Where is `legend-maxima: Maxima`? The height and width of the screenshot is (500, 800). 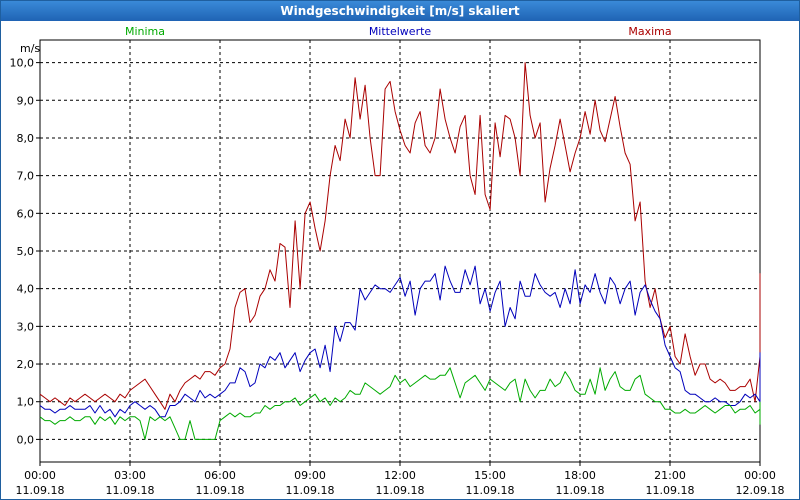 legend-maxima: Maxima is located at coordinates (649, 31).